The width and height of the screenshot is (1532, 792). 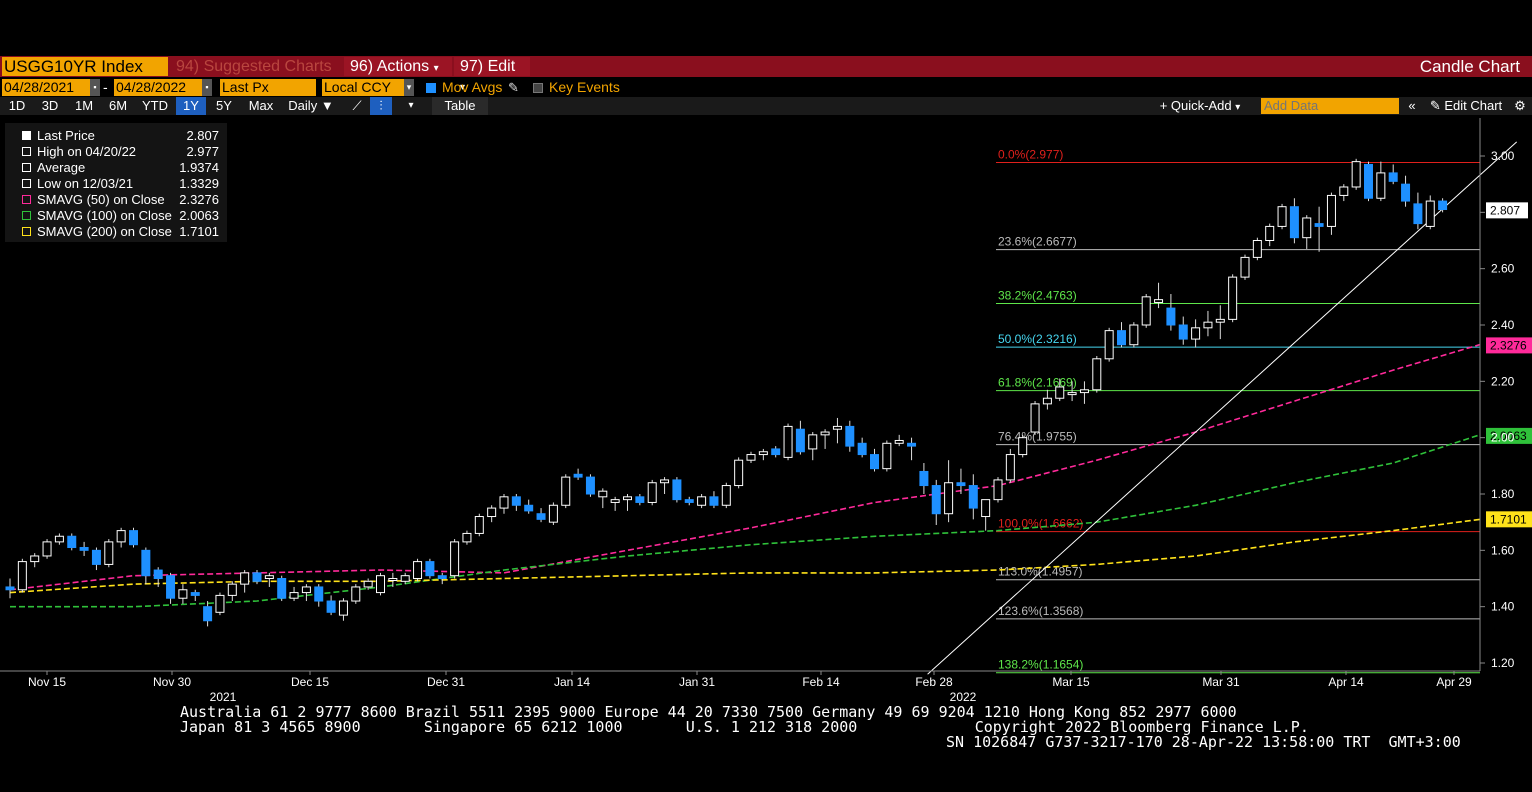 What do you see at coordinates (1200, 106) in the screenshot?
I see `quick-add-button: + Quick-Add ▾` at bounding box center [1200, 106].